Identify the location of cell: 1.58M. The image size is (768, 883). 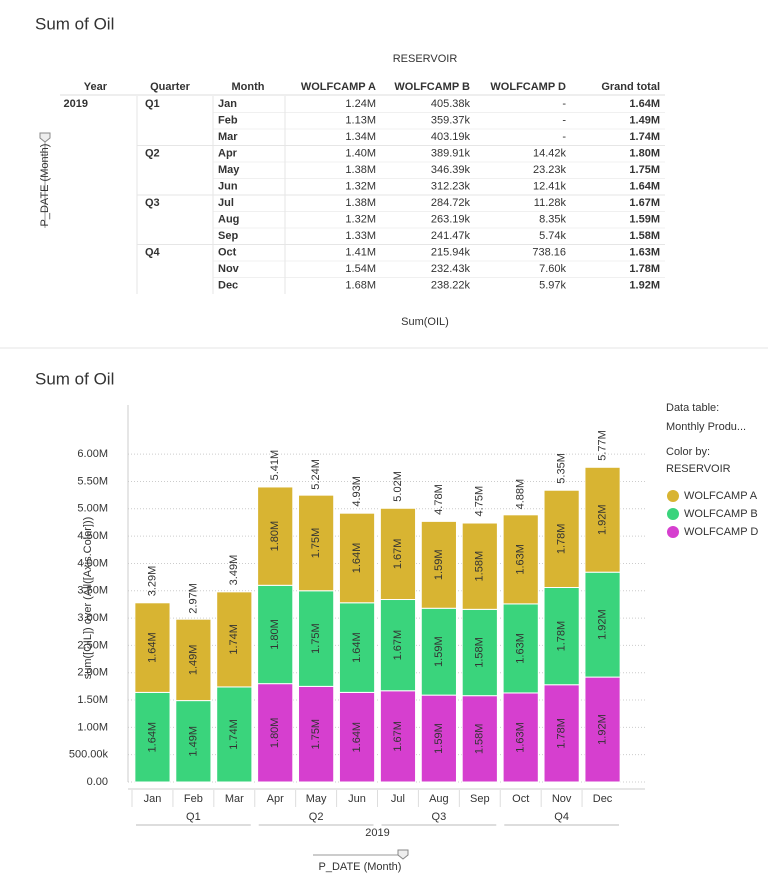
(644, 236).